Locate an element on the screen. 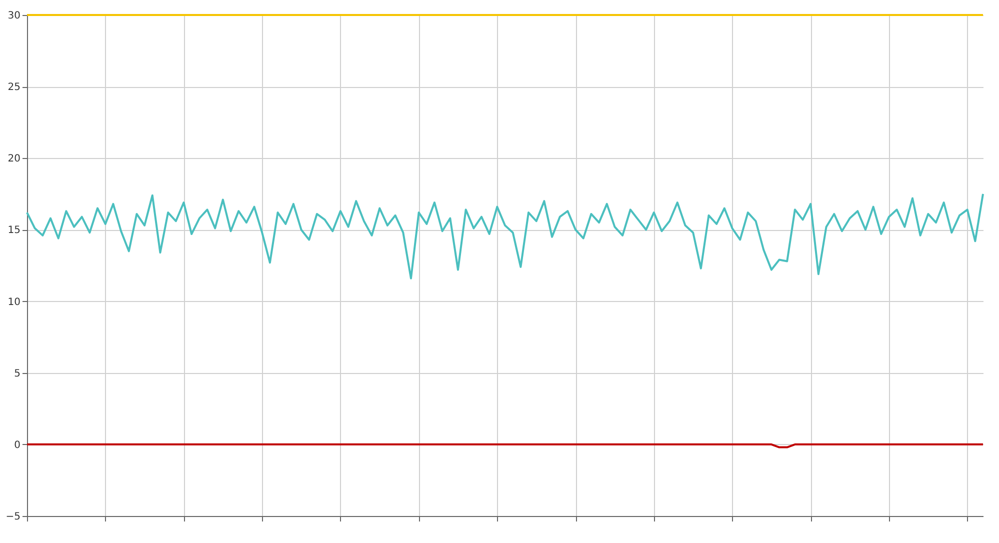  y-tick-label: 15 is located at coordinates (14, 230).